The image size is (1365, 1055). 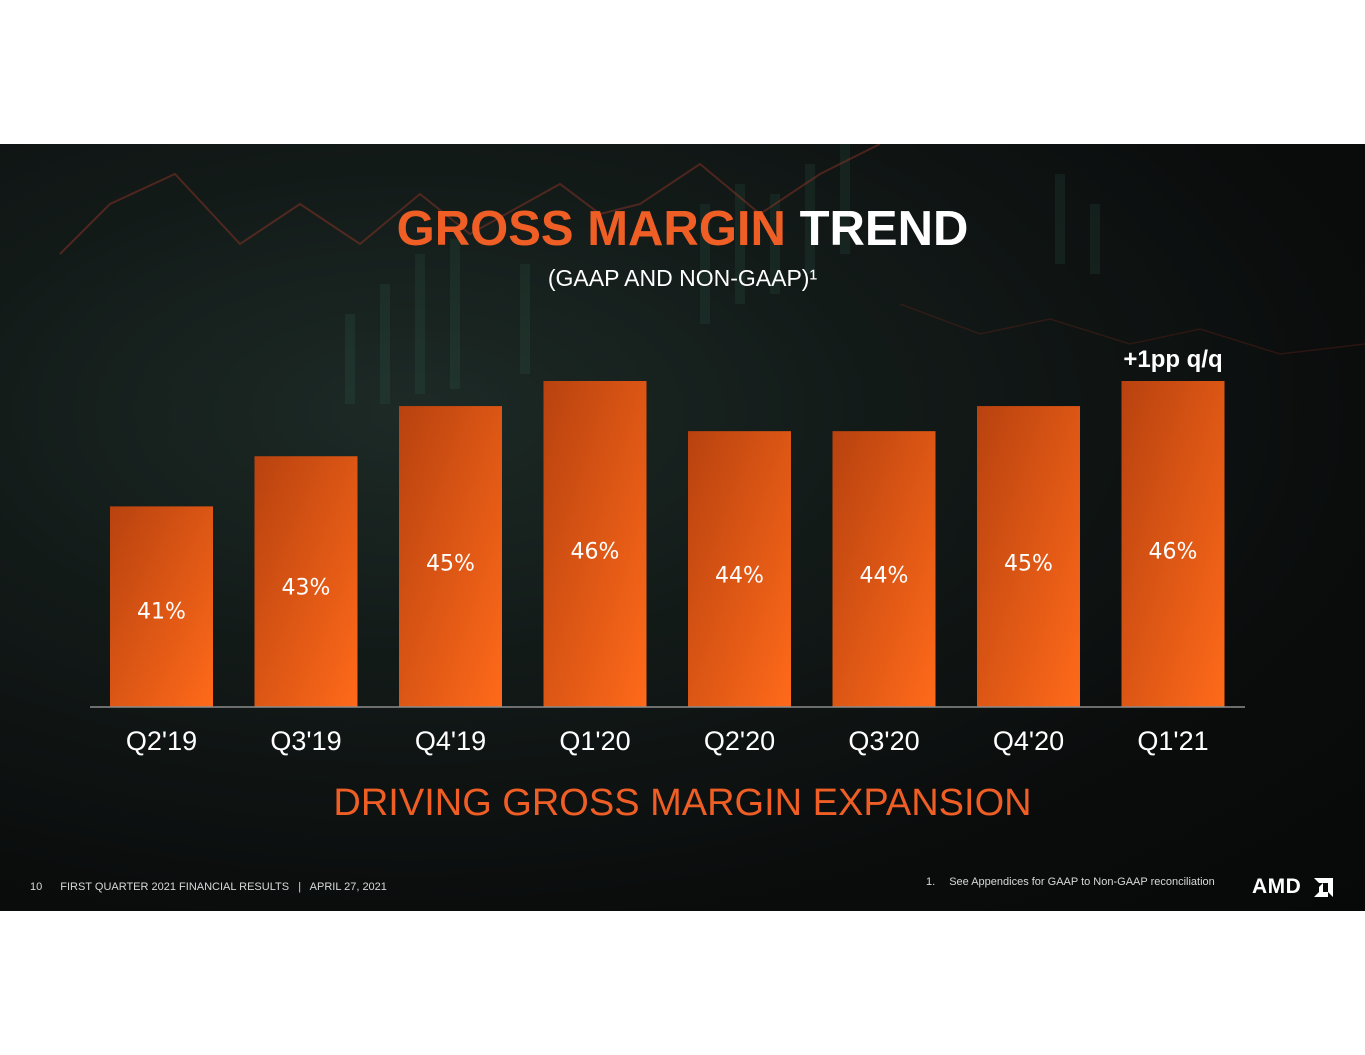 I want to click on x-tick-label: Q2'19, so click(x=161, y=741).